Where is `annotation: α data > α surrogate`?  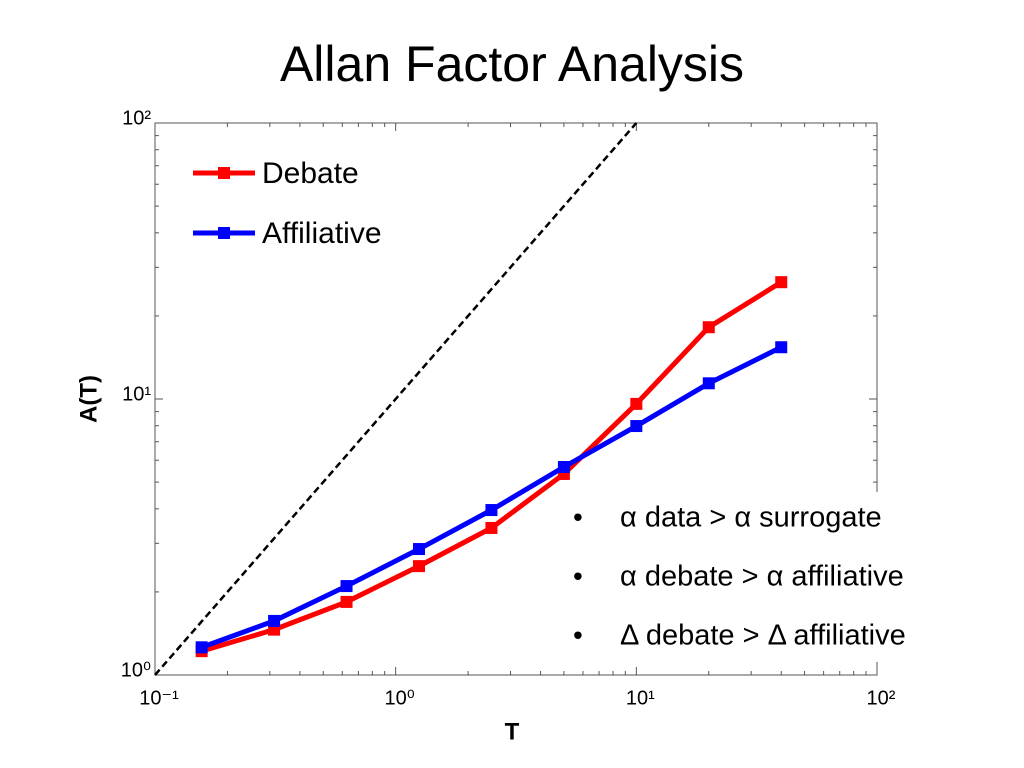 annotation: α data > α surrogate is located at coordinates (751, 518).